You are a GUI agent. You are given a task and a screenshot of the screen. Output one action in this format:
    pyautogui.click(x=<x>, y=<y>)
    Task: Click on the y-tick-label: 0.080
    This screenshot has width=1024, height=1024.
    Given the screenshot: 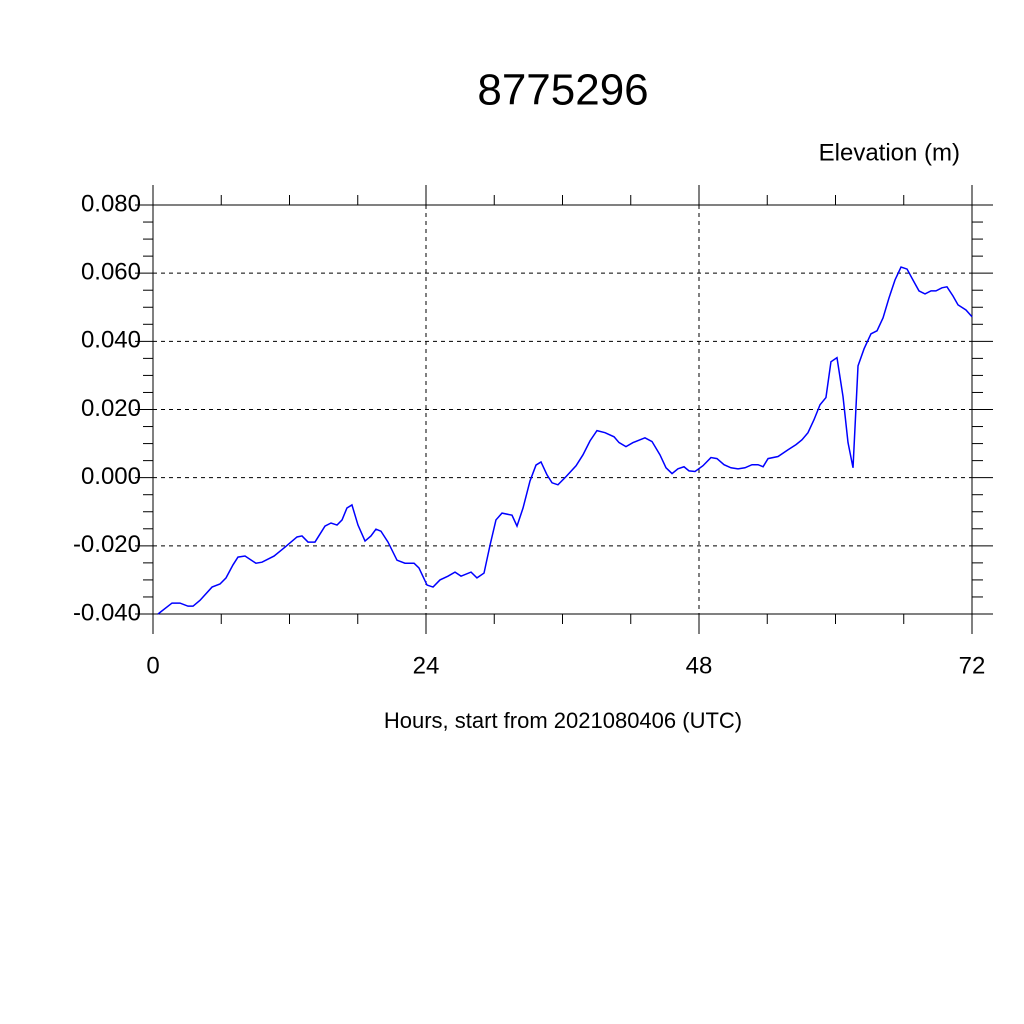 What is the action you would take?
    pyautogui.click(x=111, y=203)
    